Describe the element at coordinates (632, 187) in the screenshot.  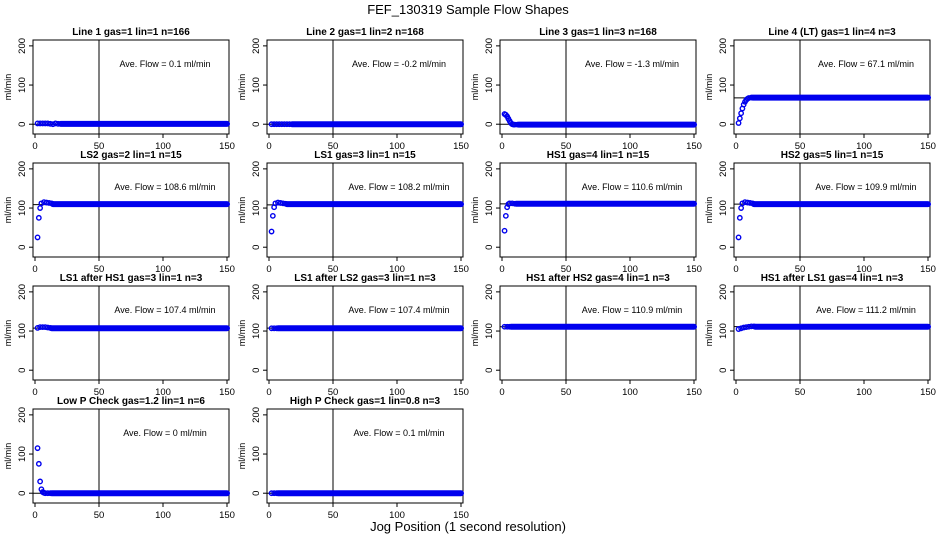
I see `average-flow-annotation: Ave. Flow = 110.6 ml/min` at that location.